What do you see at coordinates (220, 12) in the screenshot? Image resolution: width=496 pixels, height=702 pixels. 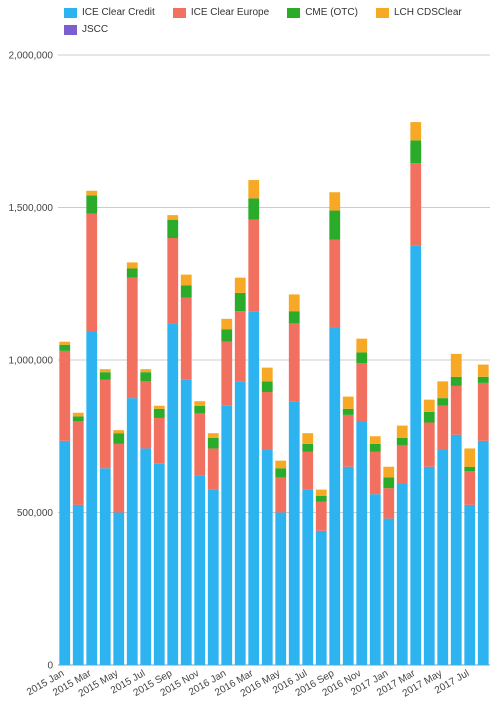 I see `legend-item-ice-clear-europe: ICE Clear Europe` at bounding box center [220, 12].